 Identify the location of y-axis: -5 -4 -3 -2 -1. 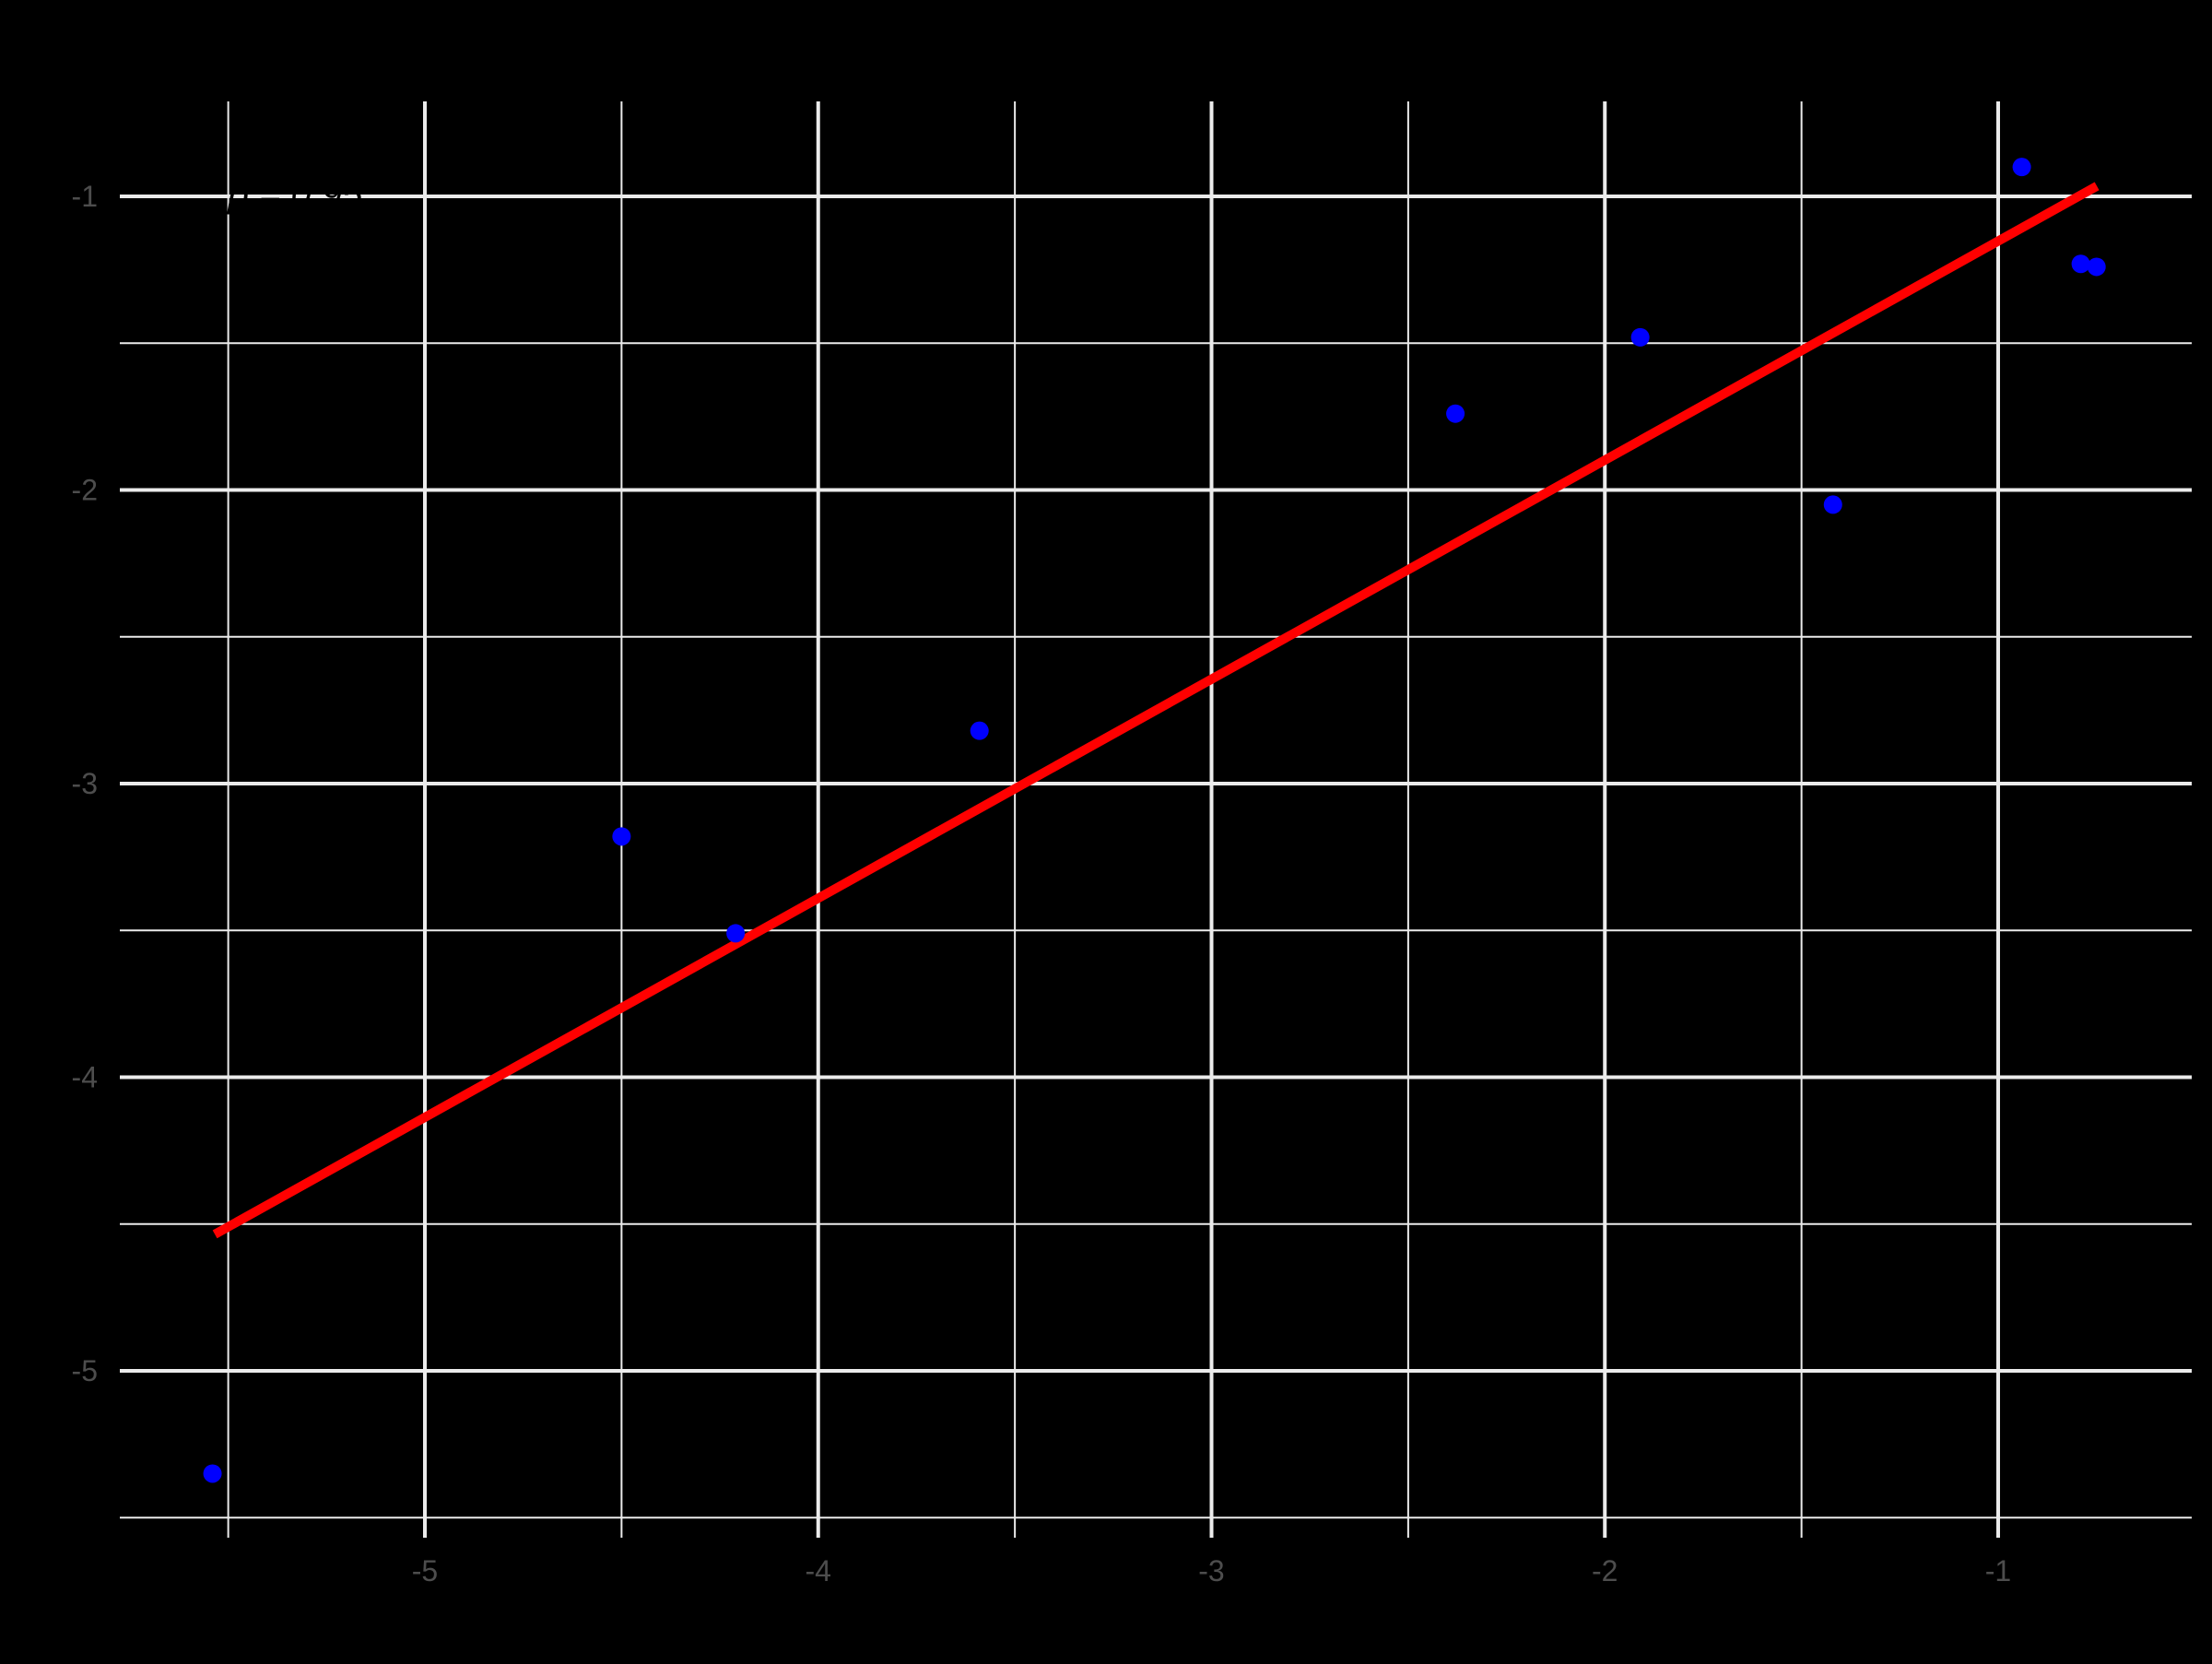
(85, 783).